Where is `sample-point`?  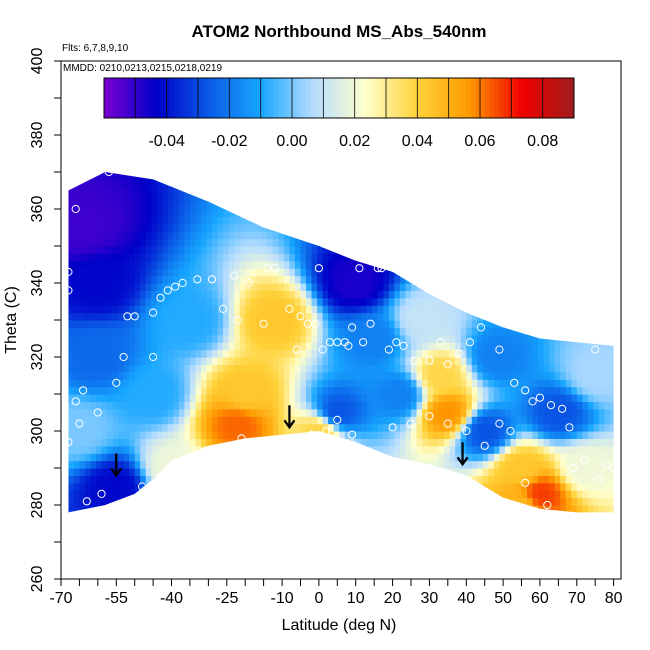 sample-point is located at coordinates (396, 342).